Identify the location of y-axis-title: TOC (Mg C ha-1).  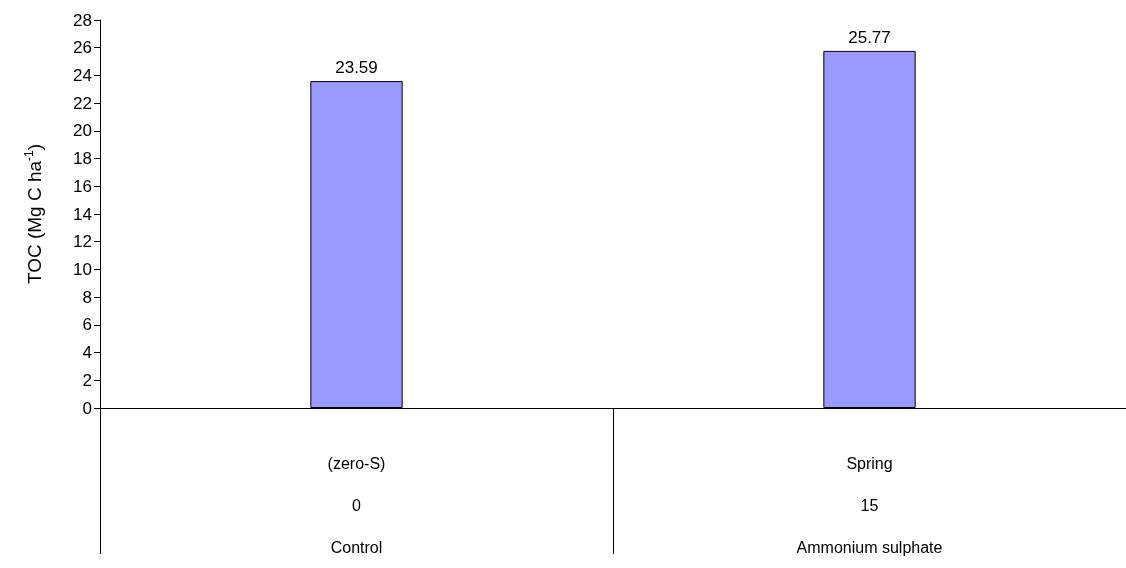
(33, 214).